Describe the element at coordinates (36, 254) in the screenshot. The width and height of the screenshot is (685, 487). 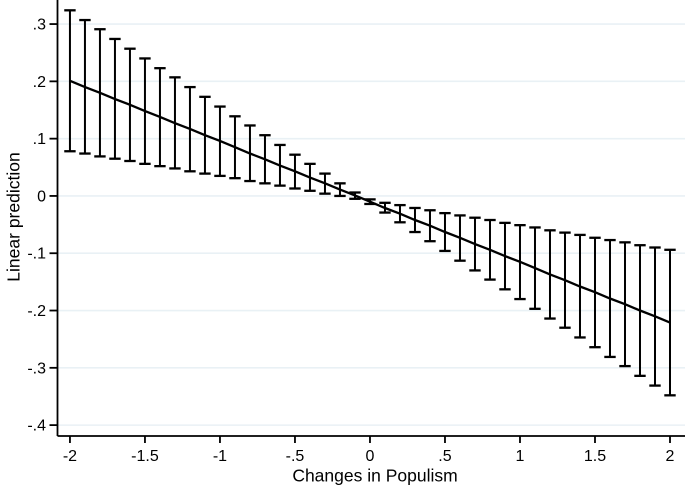
I see `y-tick-label: -.1` at that location.